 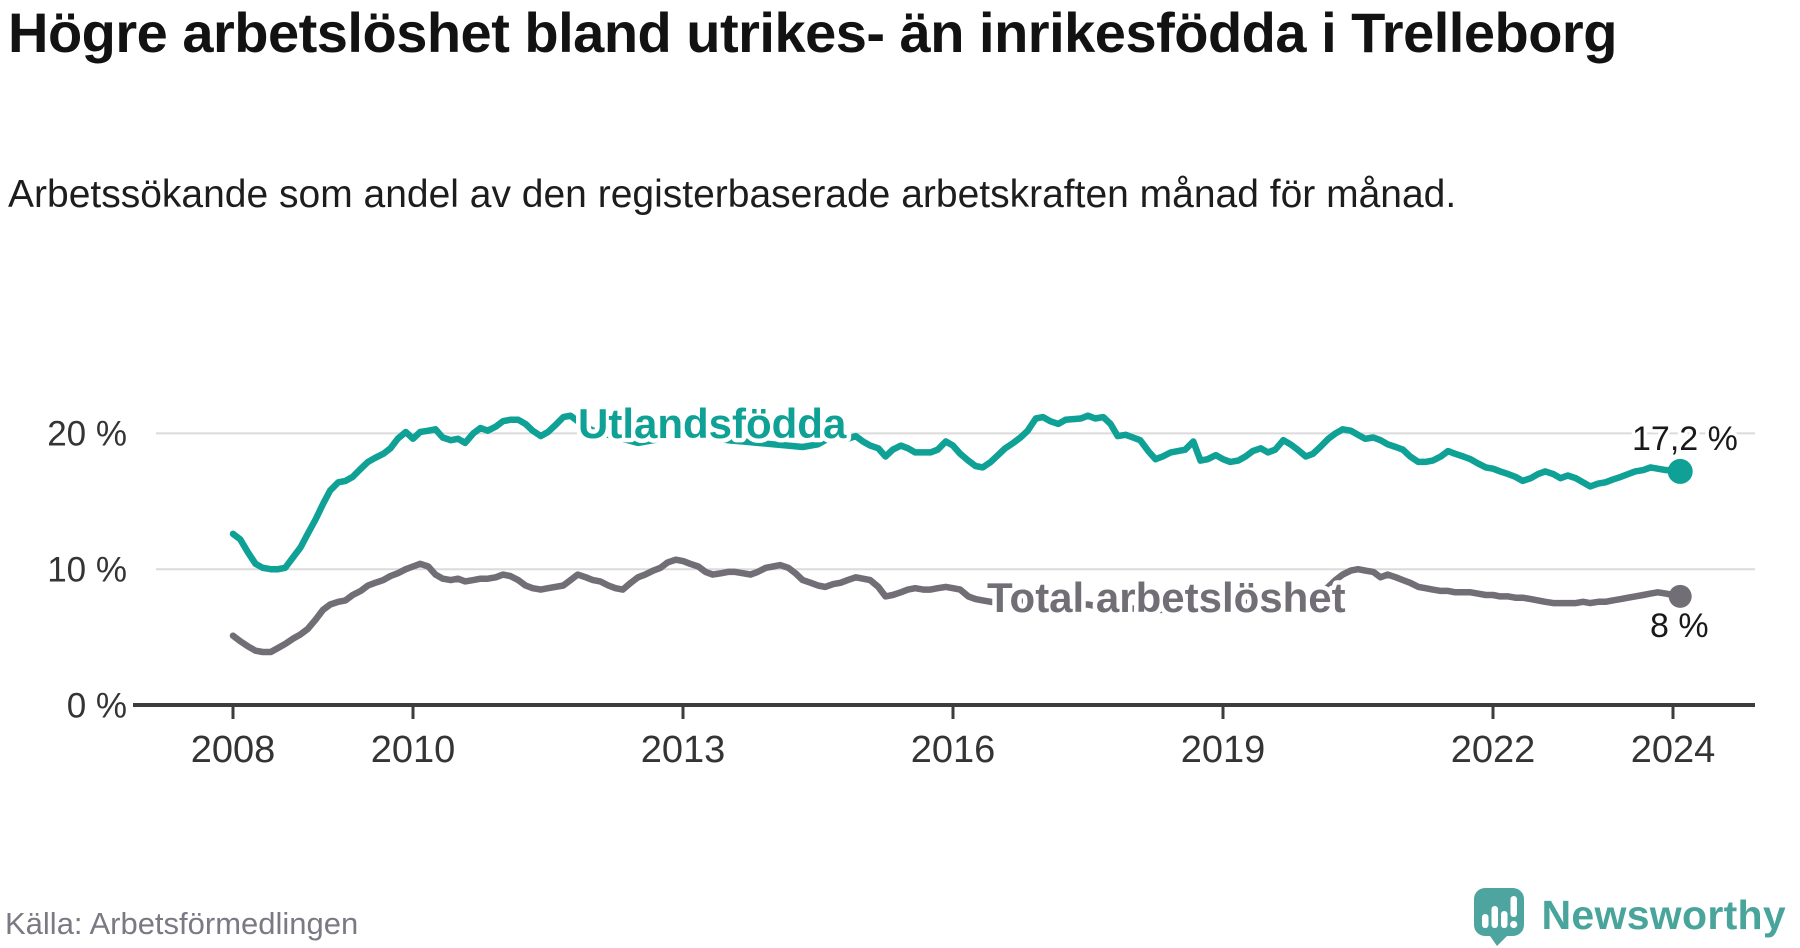 I want to click on y-tick-label-20: 20 %, so click(x=87, y=434).